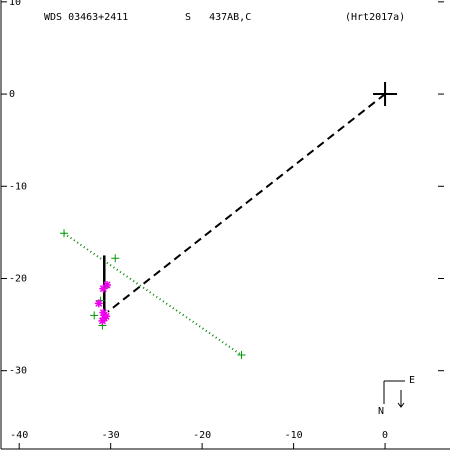 The height and width of the screenshot is (450, 450). What do you see at coordinates (202, 435) in the screenshot?
I see `x-tick-label: -20` at bounding box center [202, 435].